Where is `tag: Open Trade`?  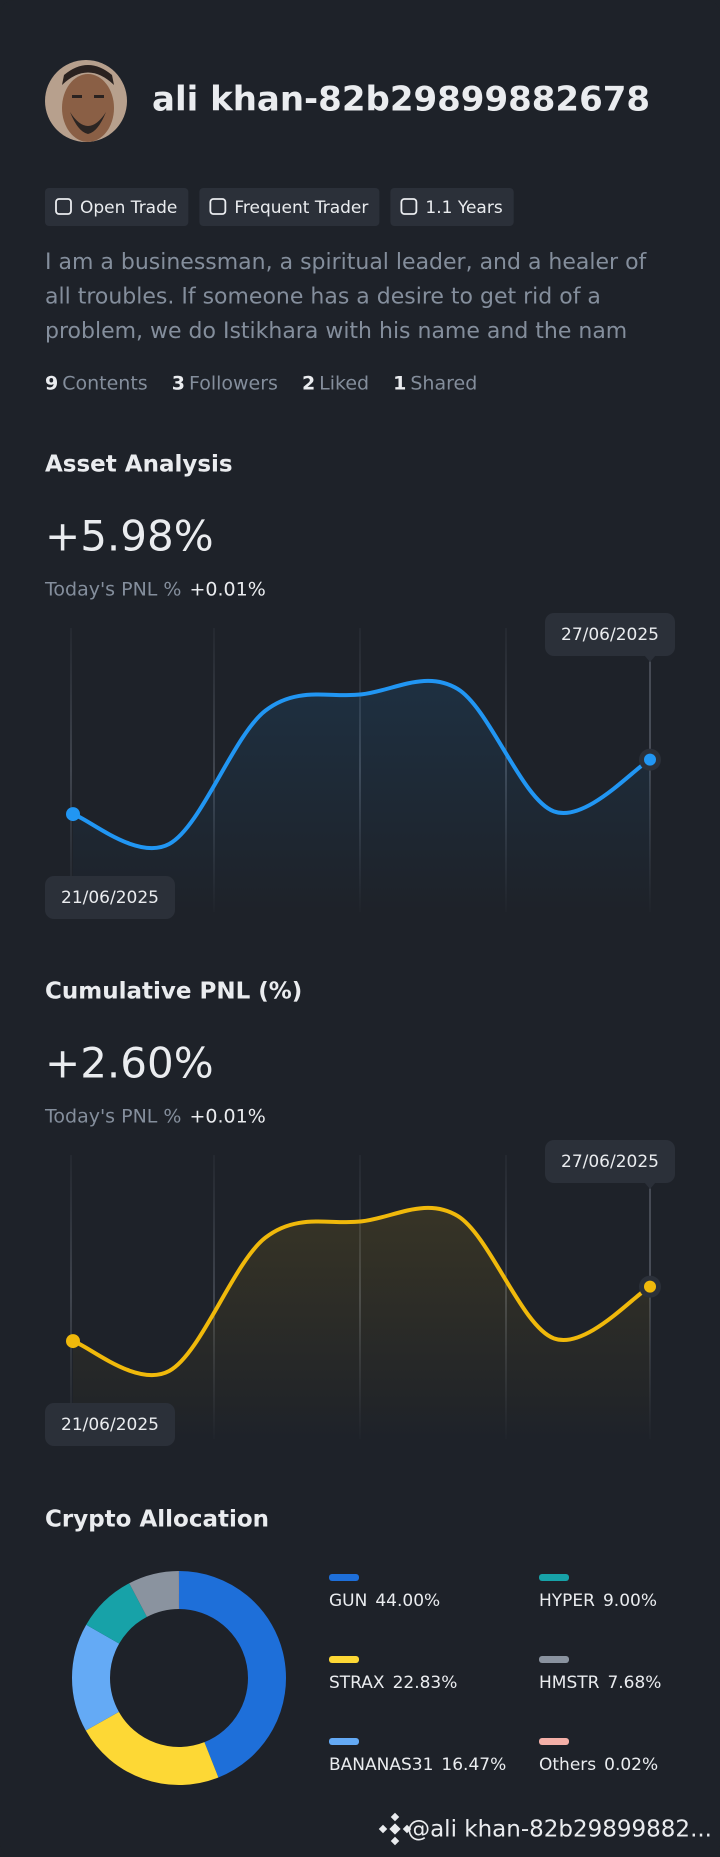
tag: Open Trade is located at coordinates (117, 207).